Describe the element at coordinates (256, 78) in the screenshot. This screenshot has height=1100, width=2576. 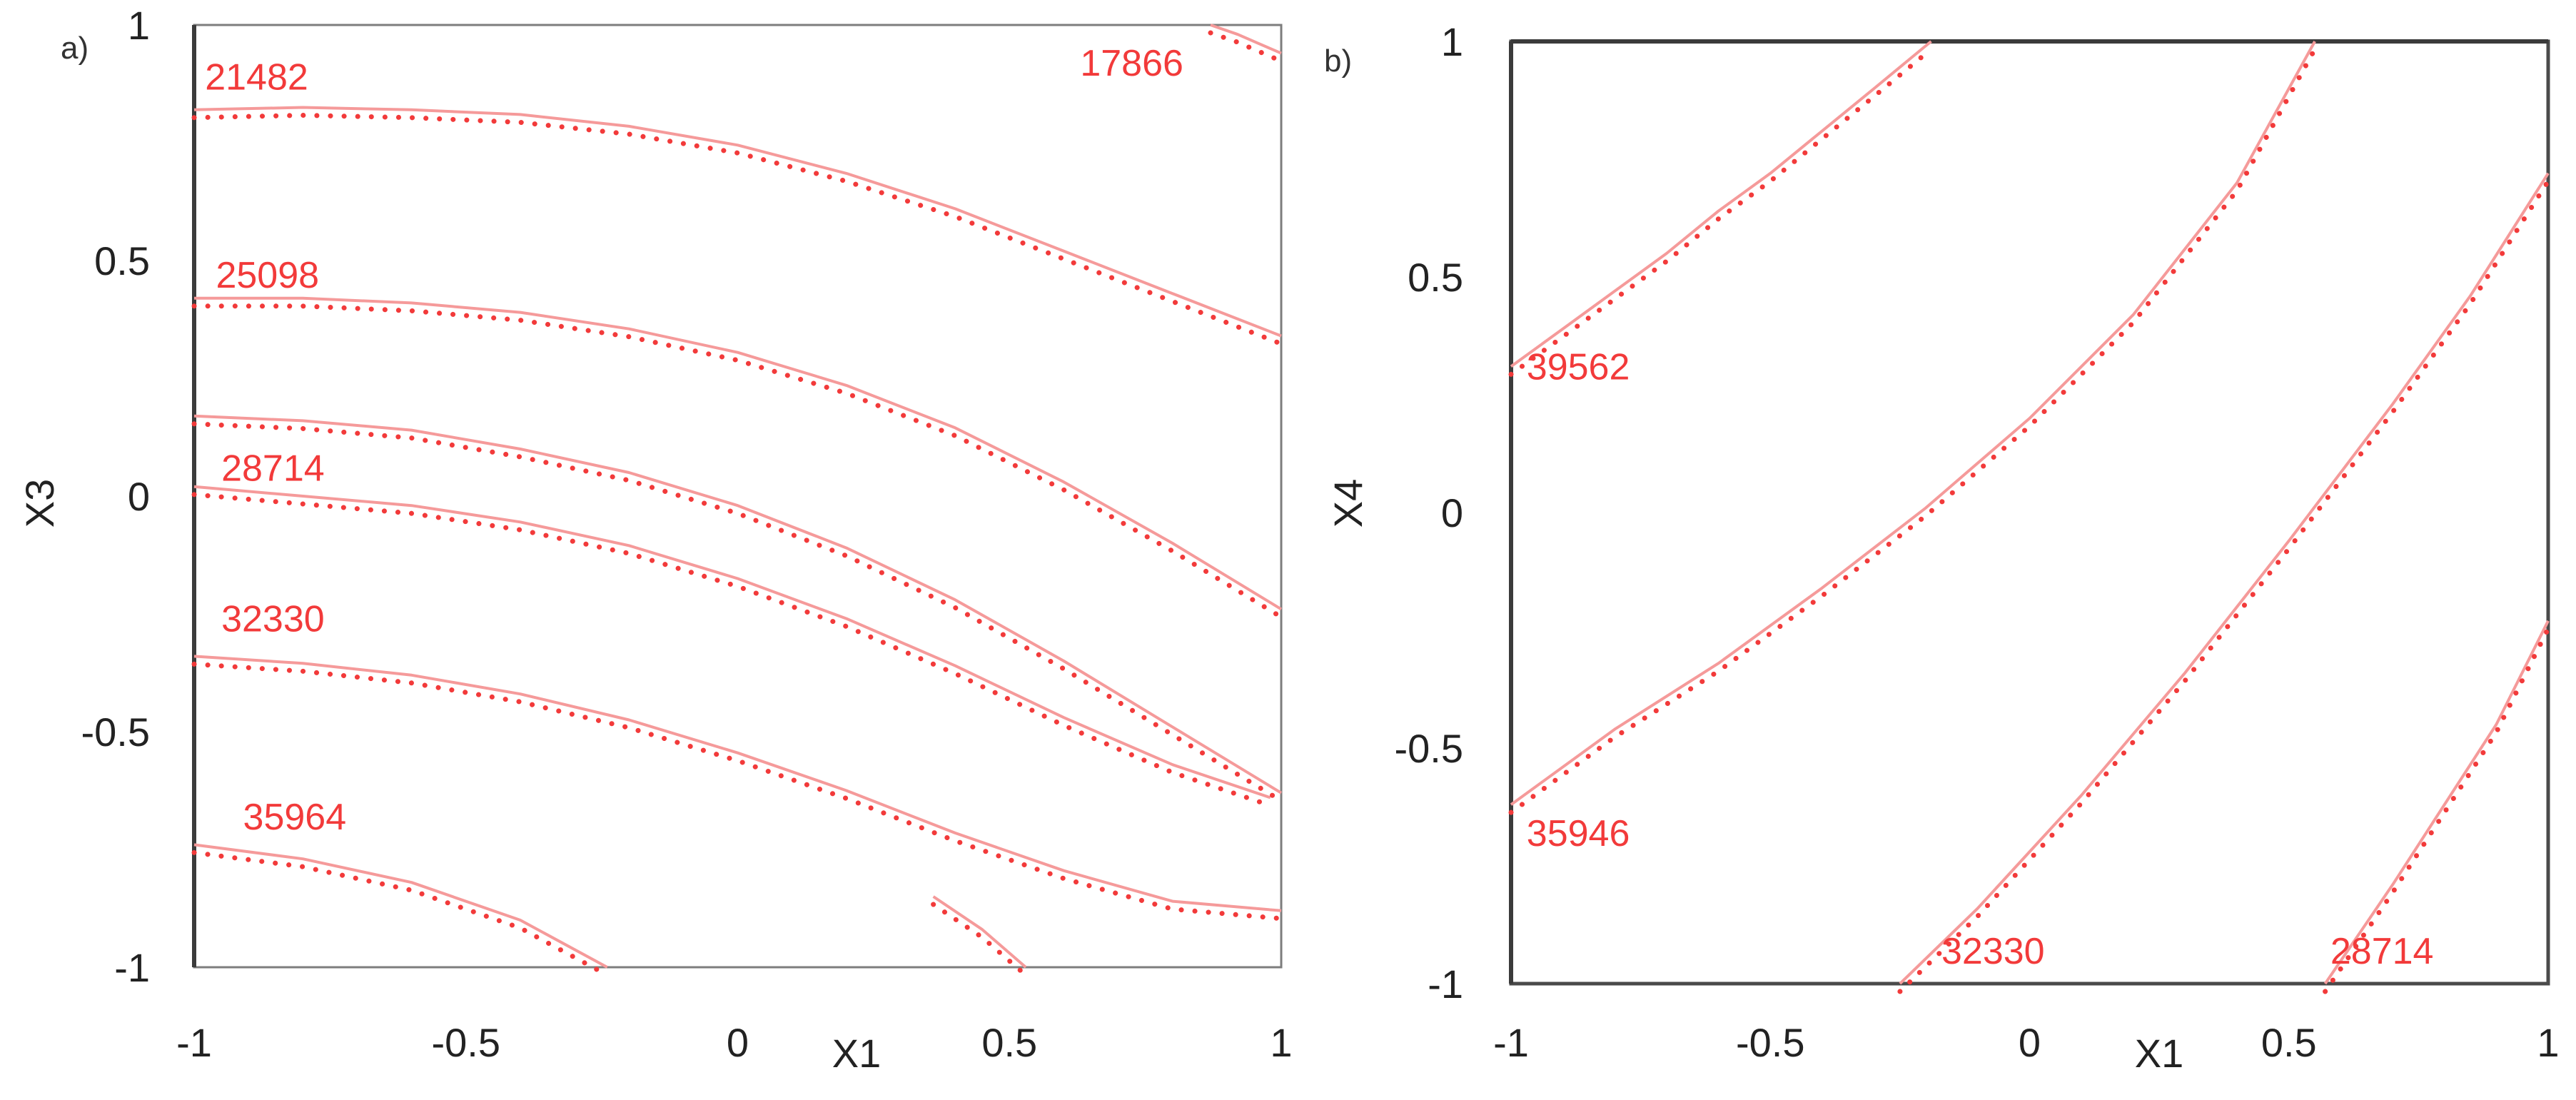
I see `contour-label: 21482` at that location.